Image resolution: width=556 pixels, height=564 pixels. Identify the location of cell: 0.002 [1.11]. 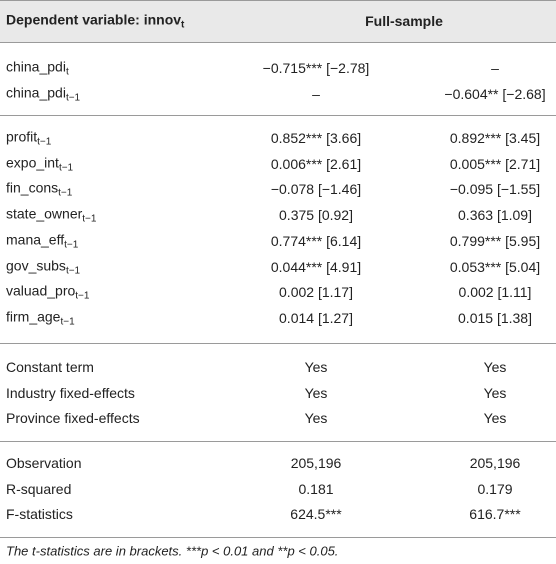
(495, 292).